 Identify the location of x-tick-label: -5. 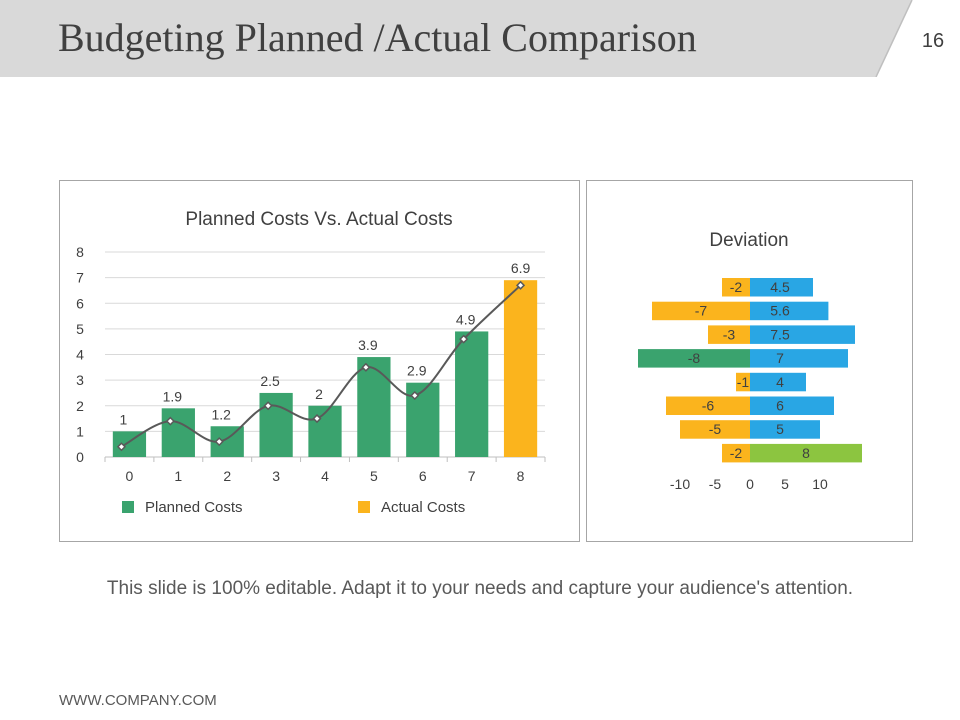
(715, 484).